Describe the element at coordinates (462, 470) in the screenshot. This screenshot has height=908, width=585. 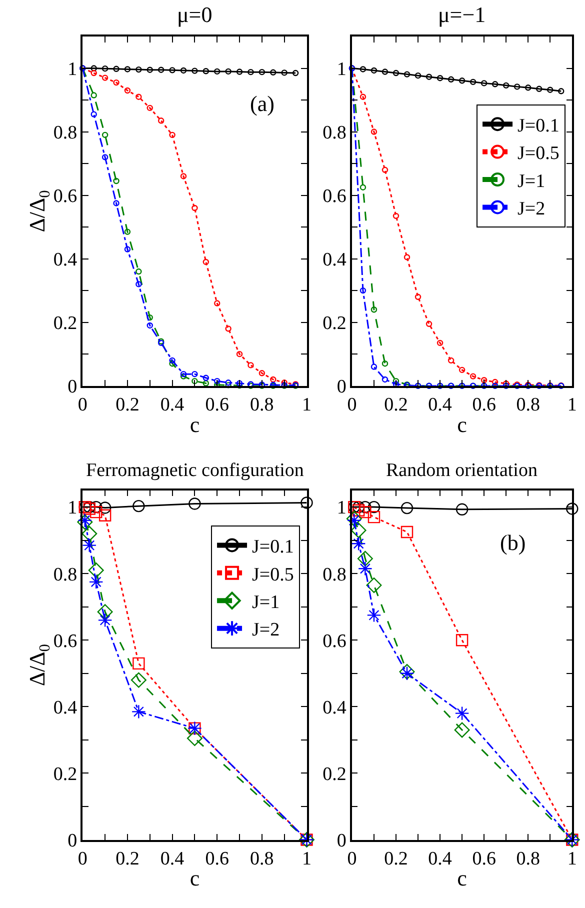
I see `chart-title: Random orientation` at that location.